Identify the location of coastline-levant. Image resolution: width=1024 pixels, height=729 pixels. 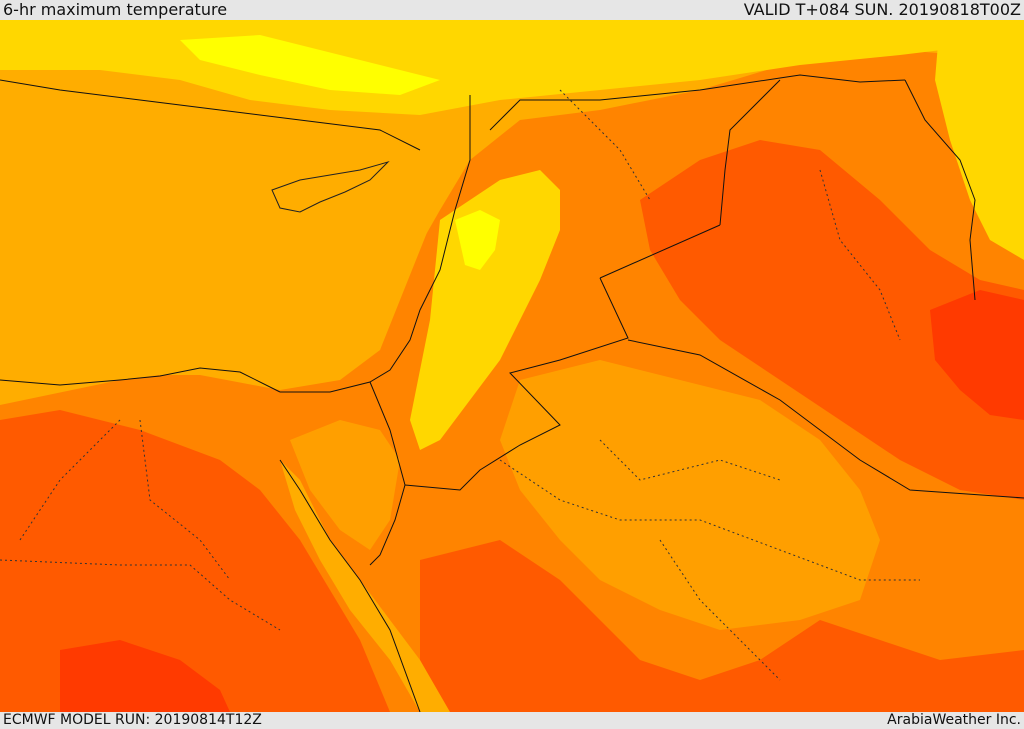
(375, 244).